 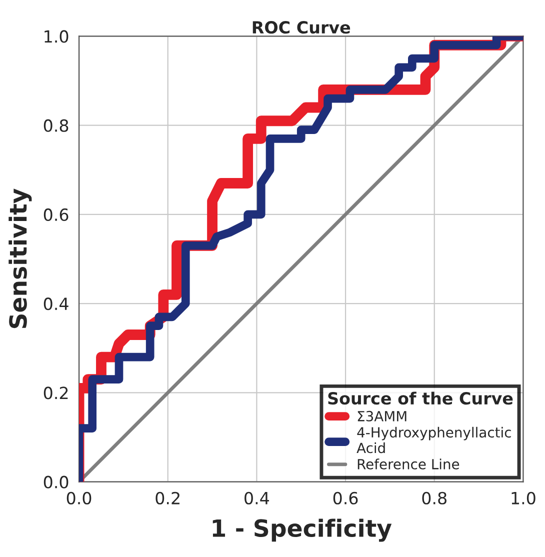 I want to click on legend-label: 4-Hydroxyphenyllactic Acid, so click(x=433, y=440).